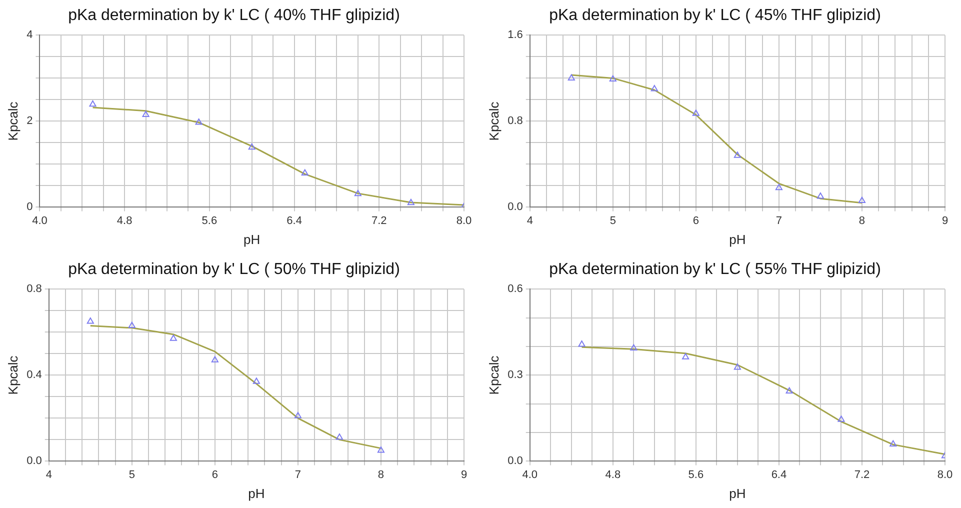 The height and width of the screenshot is (508, 961). I want to click on chart-title: pKa determination by k' LC ( 40% THF glipizid), so click(234, 15).